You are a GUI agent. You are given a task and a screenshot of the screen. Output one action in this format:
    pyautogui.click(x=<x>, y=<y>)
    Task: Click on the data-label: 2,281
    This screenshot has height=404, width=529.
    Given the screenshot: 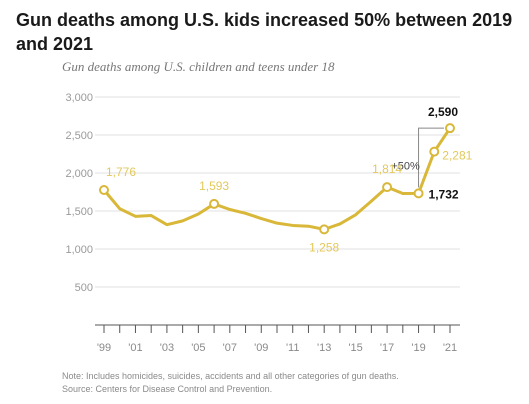 What is the action you would take?
    pyautogui.click(x=457, y=156)
    